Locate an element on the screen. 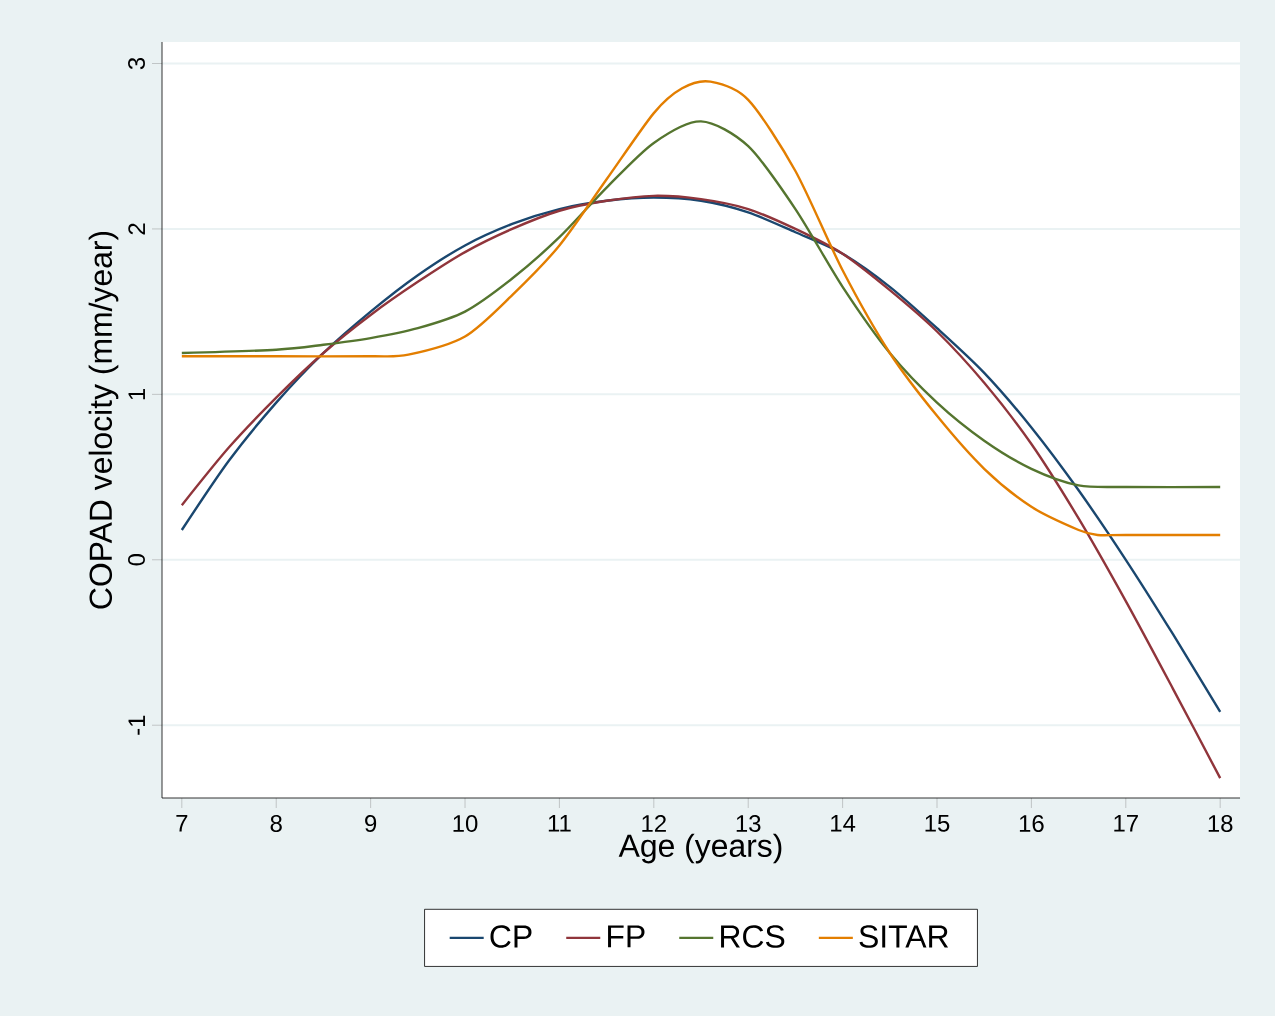  x-tick-label: 7 is located at coordinates (182, 823).